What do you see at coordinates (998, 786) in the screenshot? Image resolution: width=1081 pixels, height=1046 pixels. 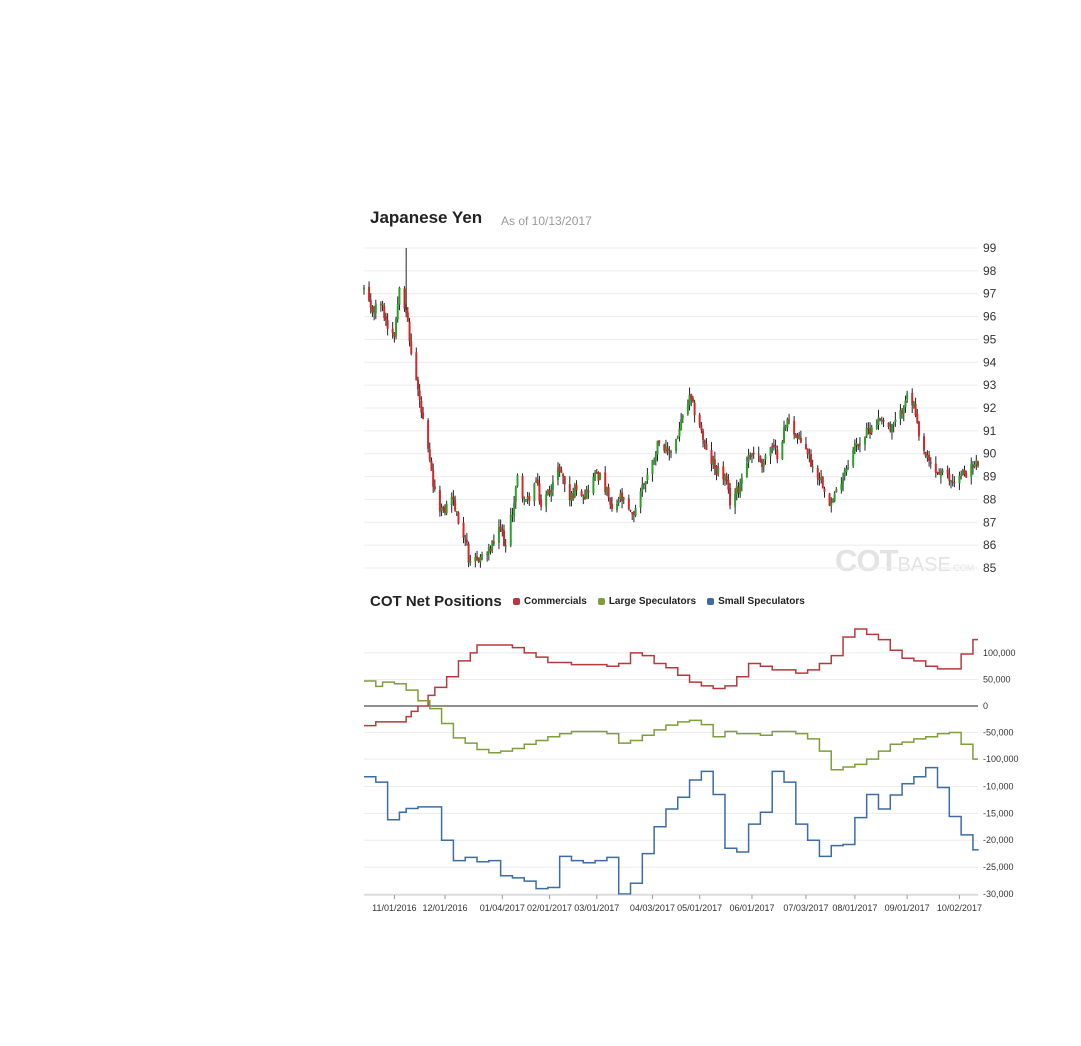 I see `small-tick-label: -10,000` at bounding box center [998, 786].